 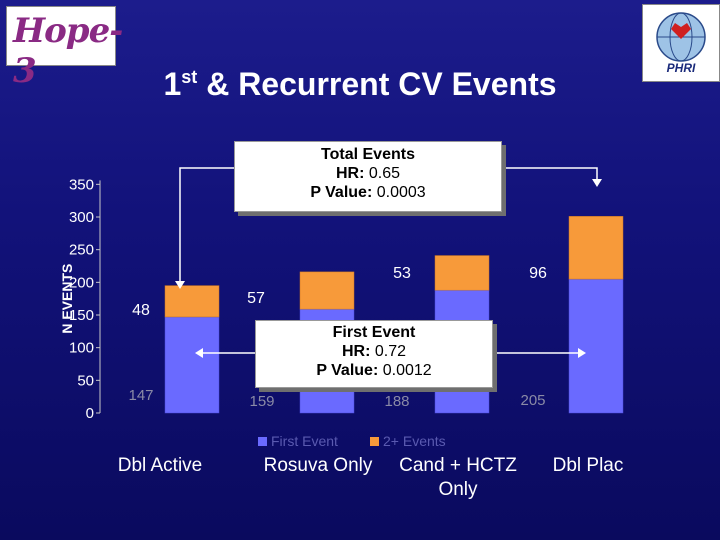 What do you see at coordinates (356, 351) in the screenshot?
I see `first-hr-label: HR:` at bounding box center [356, 351].